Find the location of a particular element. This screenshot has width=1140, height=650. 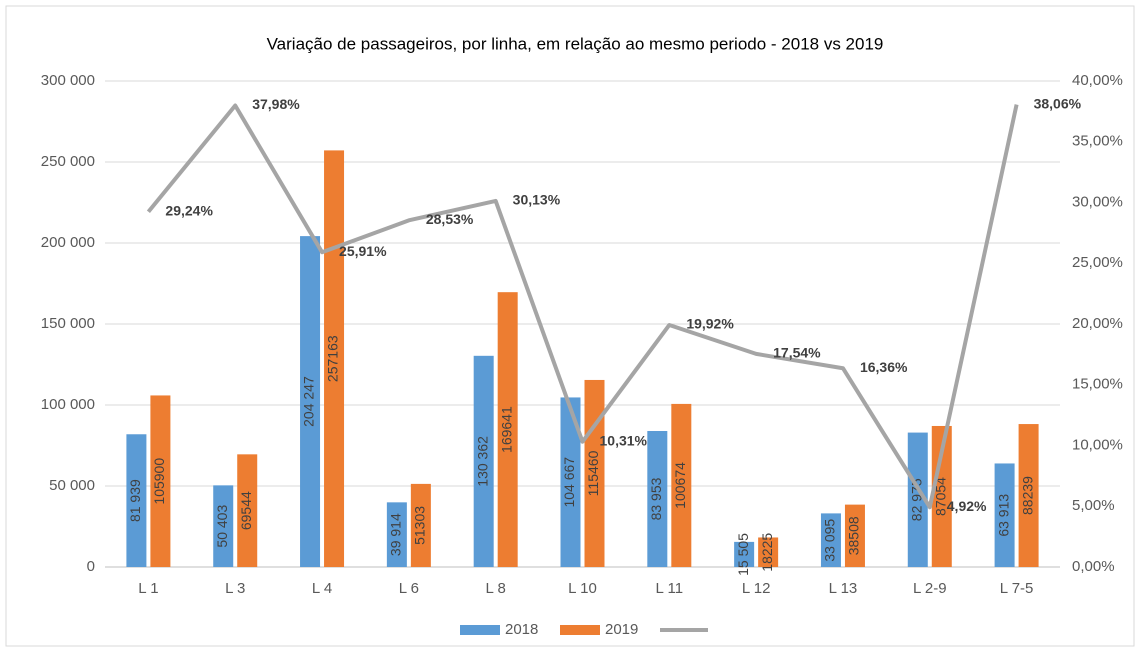

line-label: 4,92% is located at coordinates (967, 506).